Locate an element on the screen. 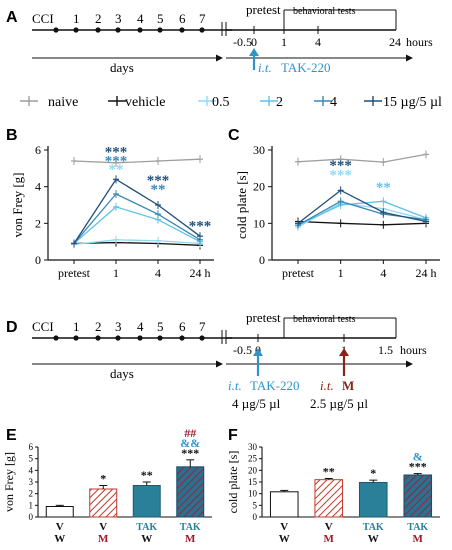 The image size is (452, 550). significance-label: && is located at coordinates (190, 443).